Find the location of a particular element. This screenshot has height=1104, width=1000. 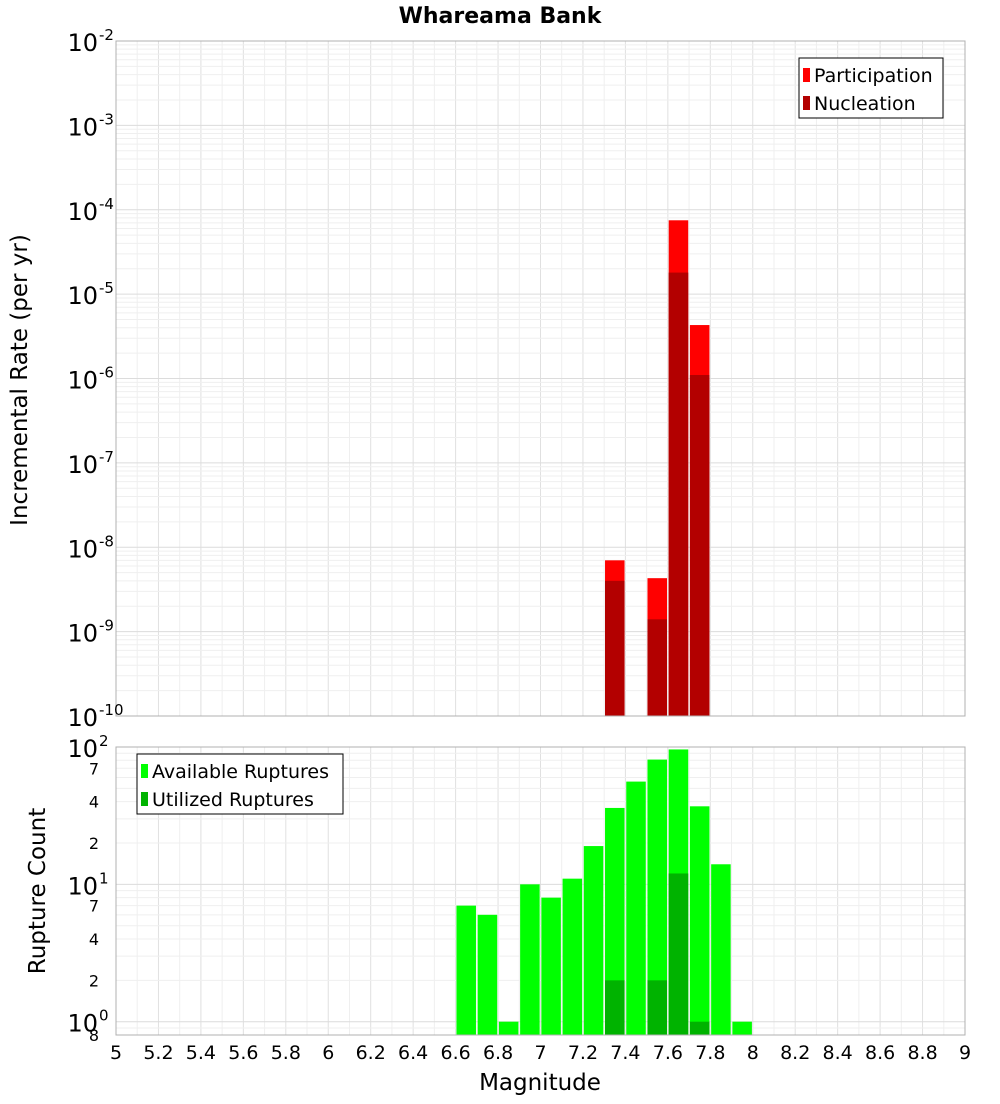

x-tick-label: 7.8 is located at coordinates (710, 1053).